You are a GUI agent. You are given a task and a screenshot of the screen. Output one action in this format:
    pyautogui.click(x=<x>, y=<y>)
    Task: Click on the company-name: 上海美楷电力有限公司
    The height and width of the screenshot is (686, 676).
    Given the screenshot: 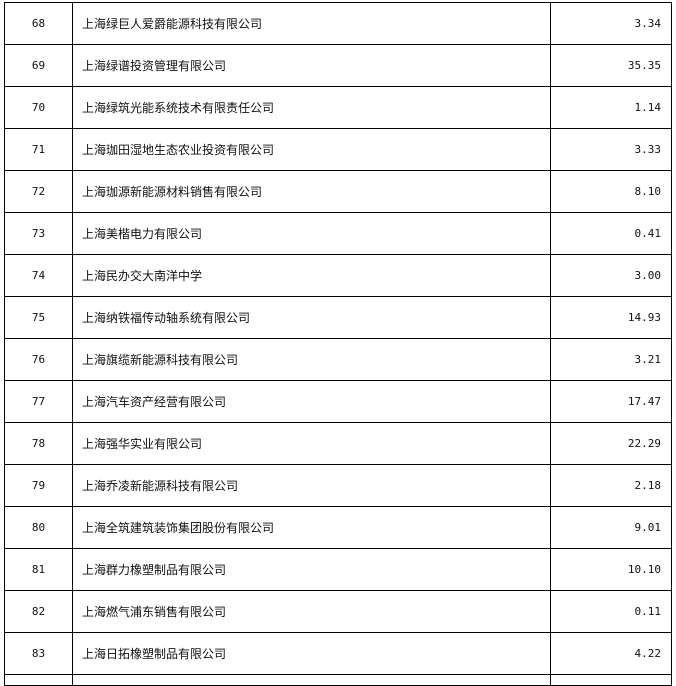 What is the action you would take?
    pyautogui.click(x=311, y=233)
    